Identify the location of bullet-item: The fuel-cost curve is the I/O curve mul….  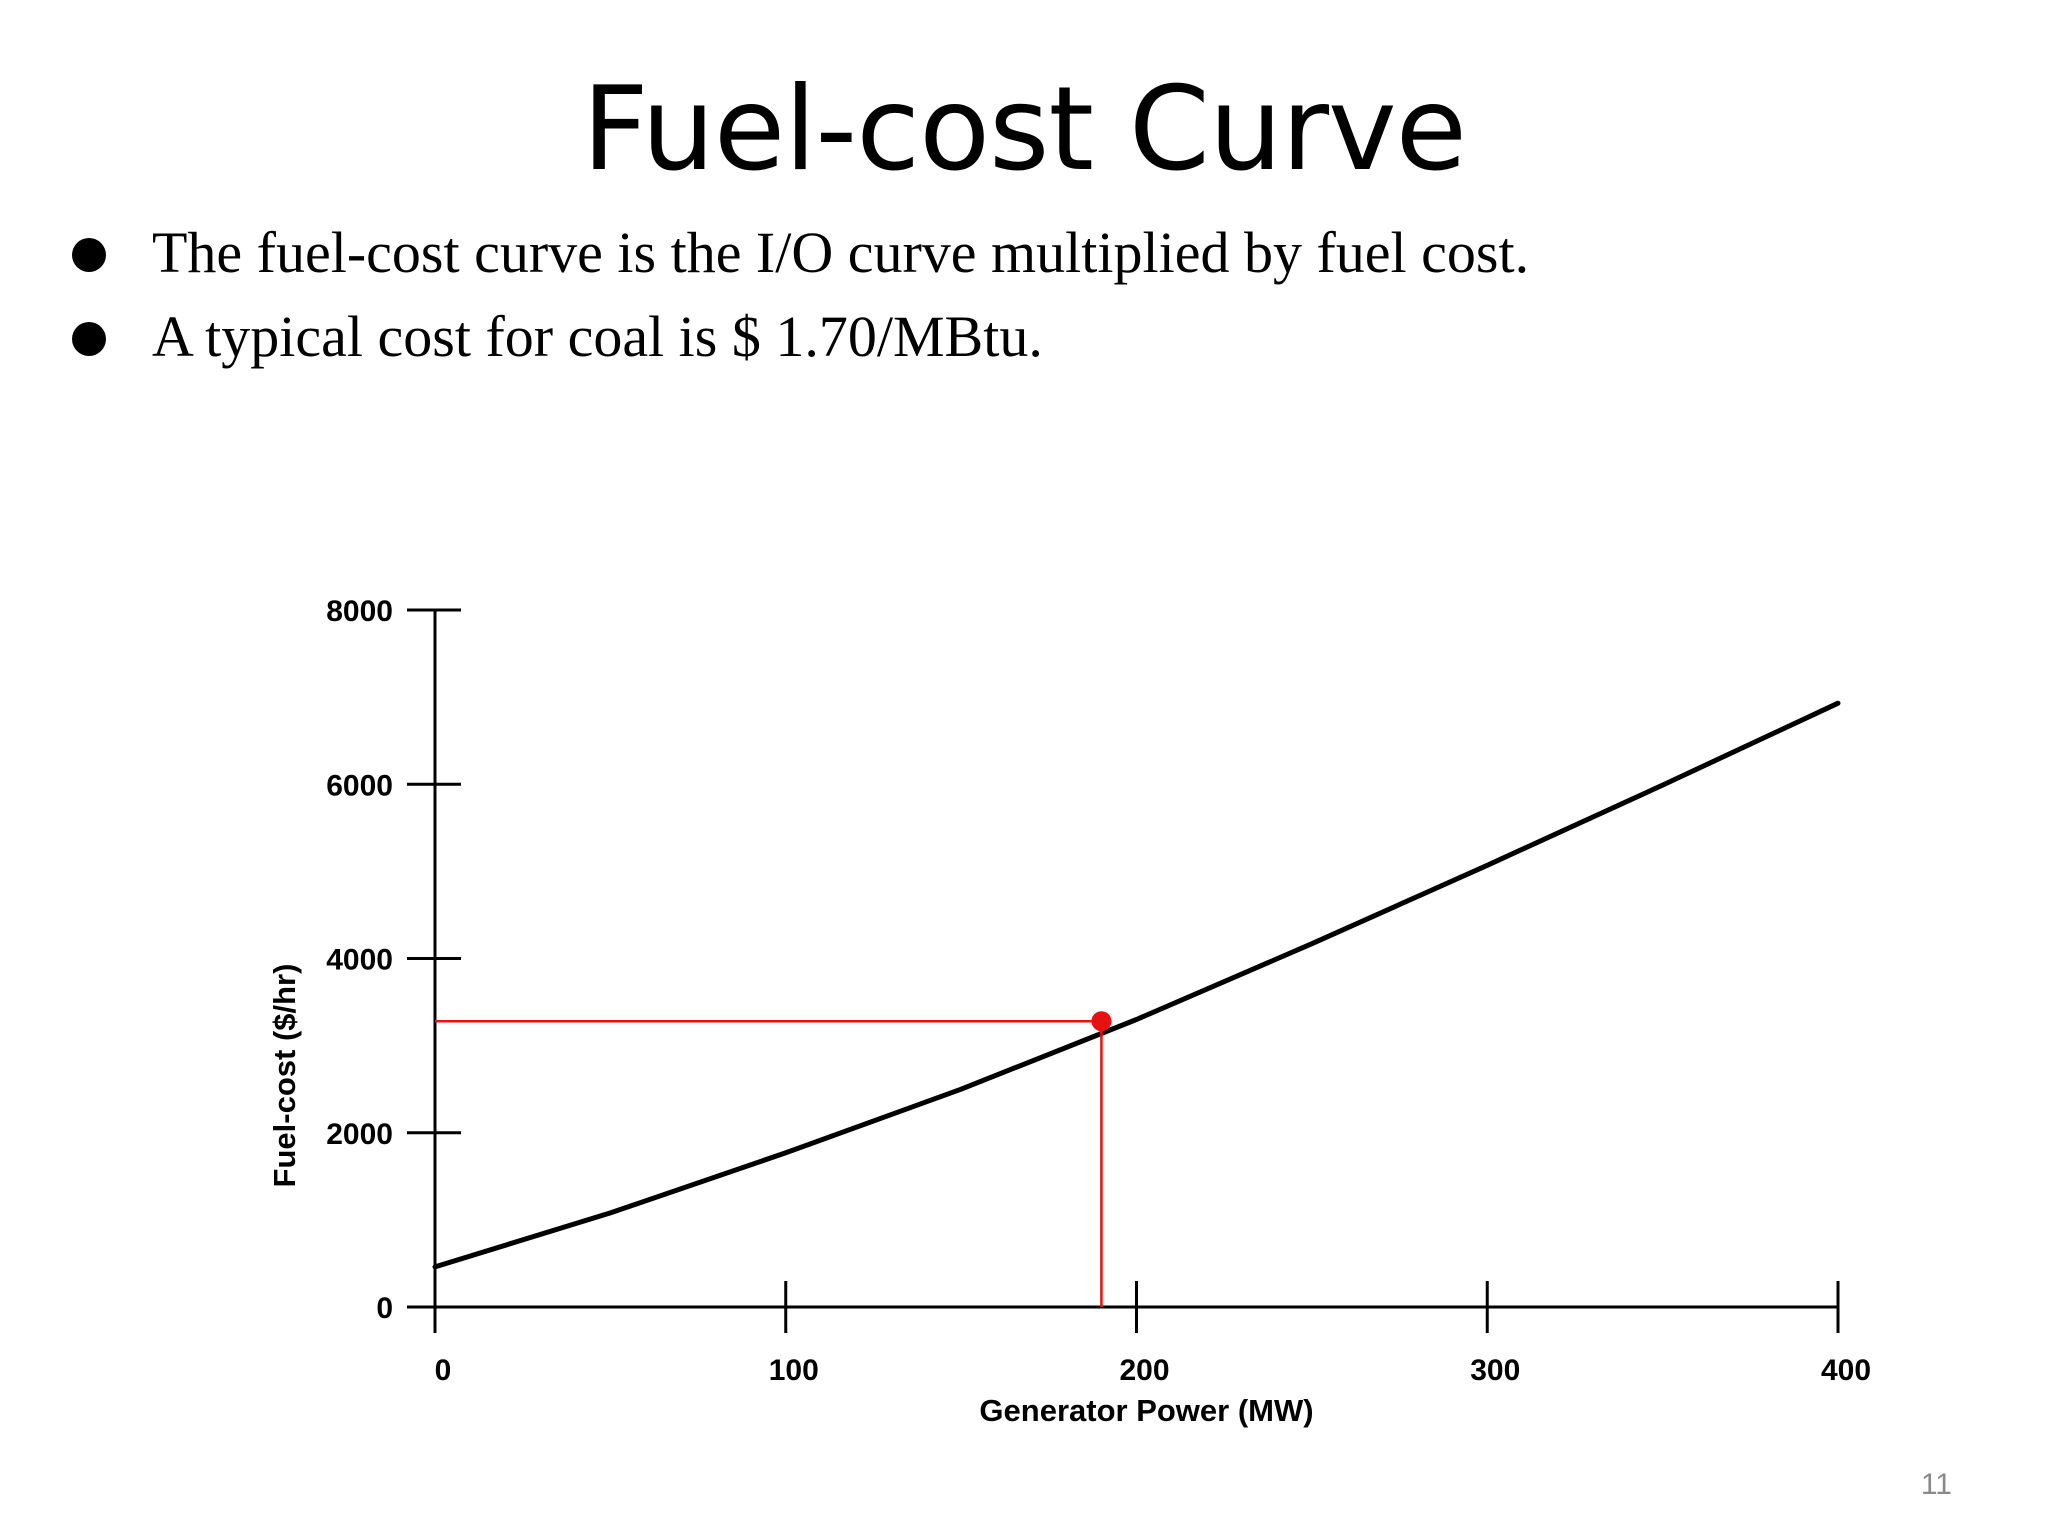
(799, 260).